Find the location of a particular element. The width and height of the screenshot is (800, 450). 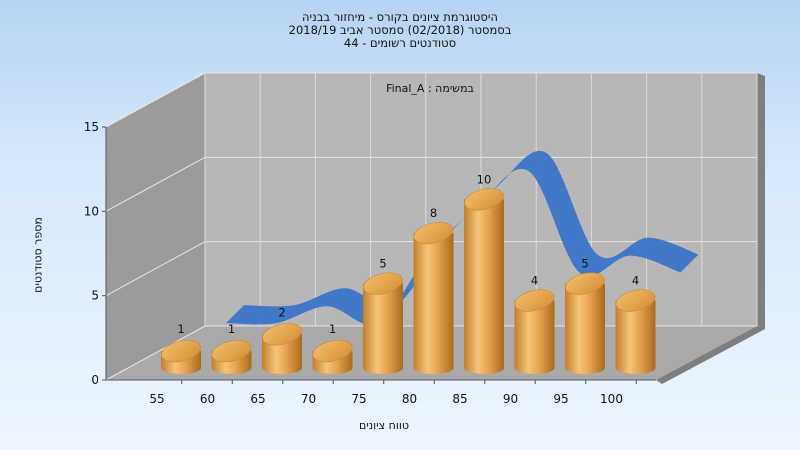

x-tick-label: 55 is located at coordinates (156, 399).